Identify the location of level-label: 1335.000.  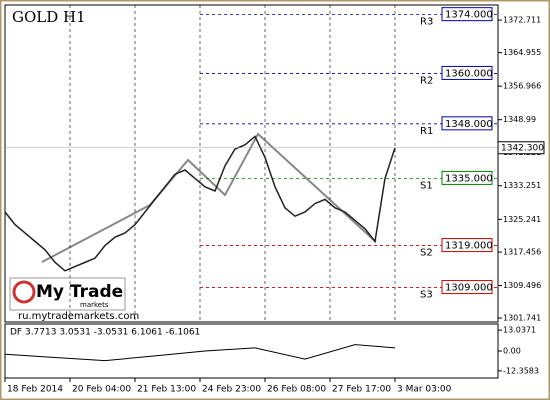
(469, 178).